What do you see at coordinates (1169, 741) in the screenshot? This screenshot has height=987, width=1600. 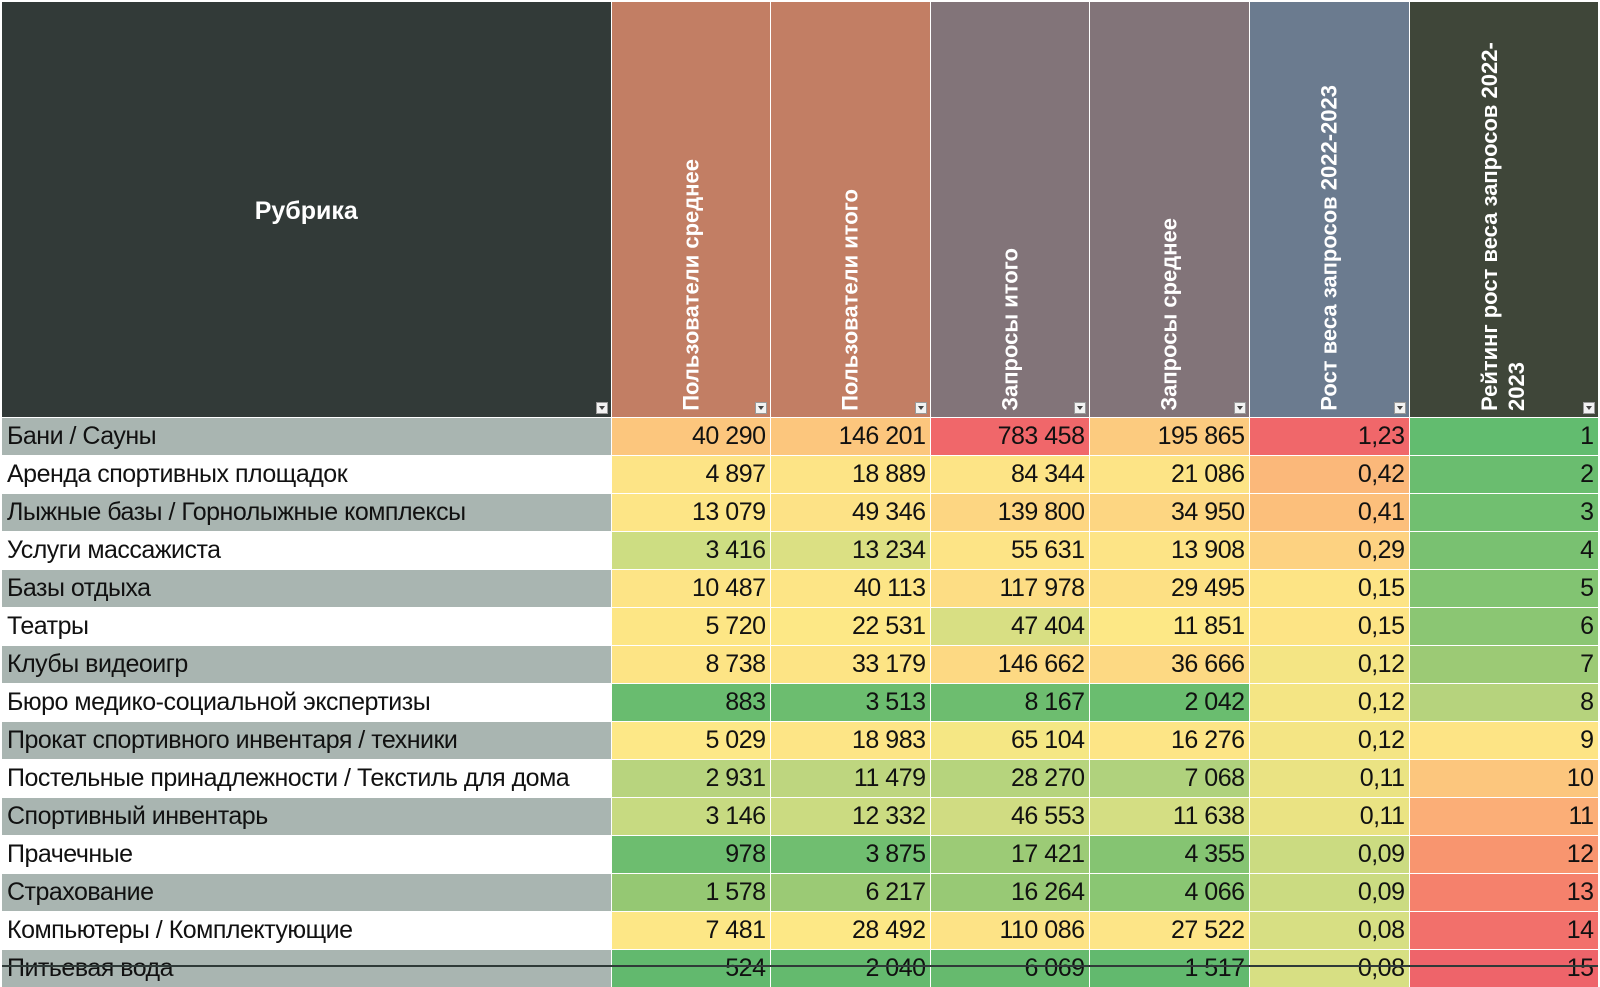 I see `cell-value: 16 276` at bounding box center [1169, 741].